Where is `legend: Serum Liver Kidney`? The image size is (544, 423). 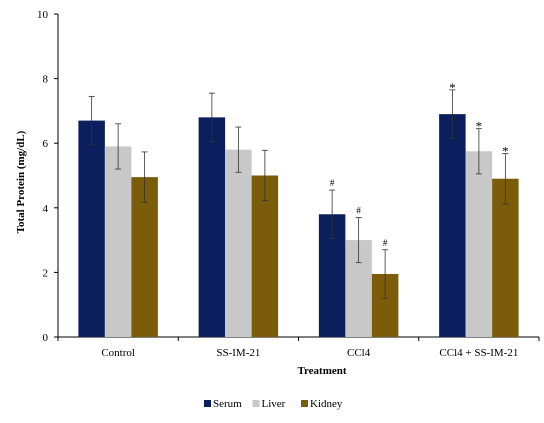 legend: Serum Liver Kidney is located at coordinates (273, 404).